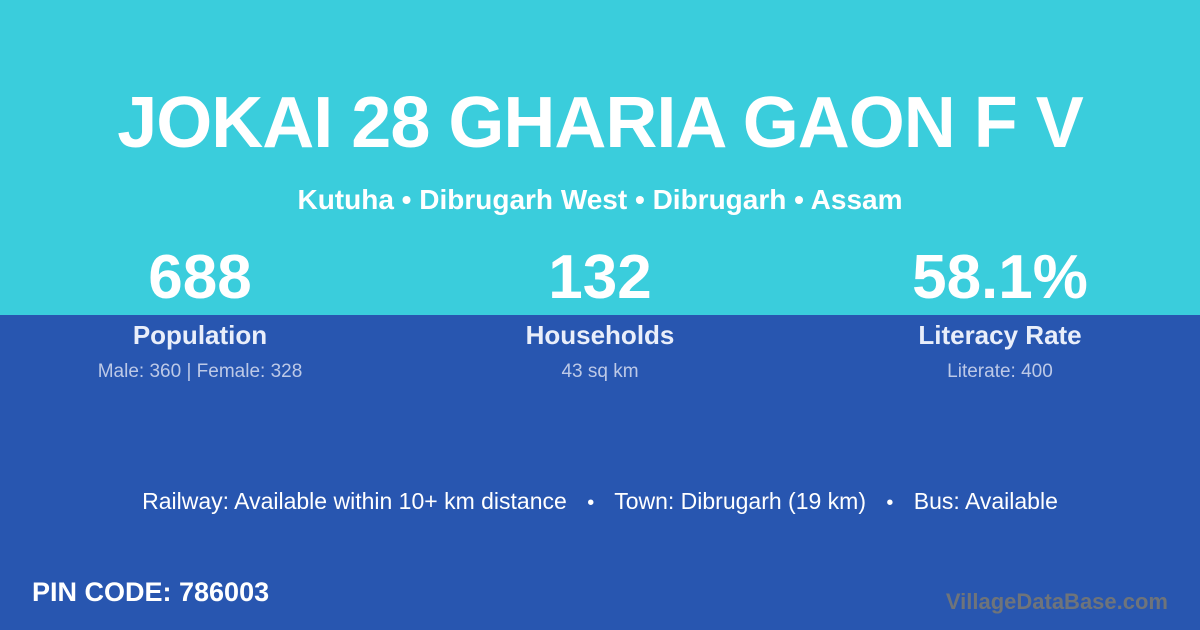 Image resolution: width=1200 pixels, height=630 pixels. What do you see at coordinates (200, 371) in the screenshot?
I see `population-detail: Male: 360 | Female: 328` at bounding box center [200, 371].